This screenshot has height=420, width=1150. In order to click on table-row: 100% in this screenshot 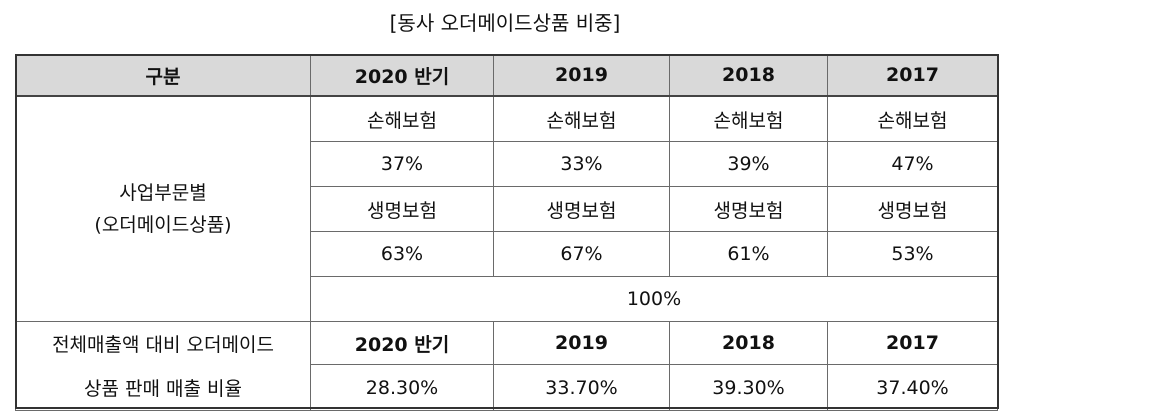, I will do `click(507, 299)`.